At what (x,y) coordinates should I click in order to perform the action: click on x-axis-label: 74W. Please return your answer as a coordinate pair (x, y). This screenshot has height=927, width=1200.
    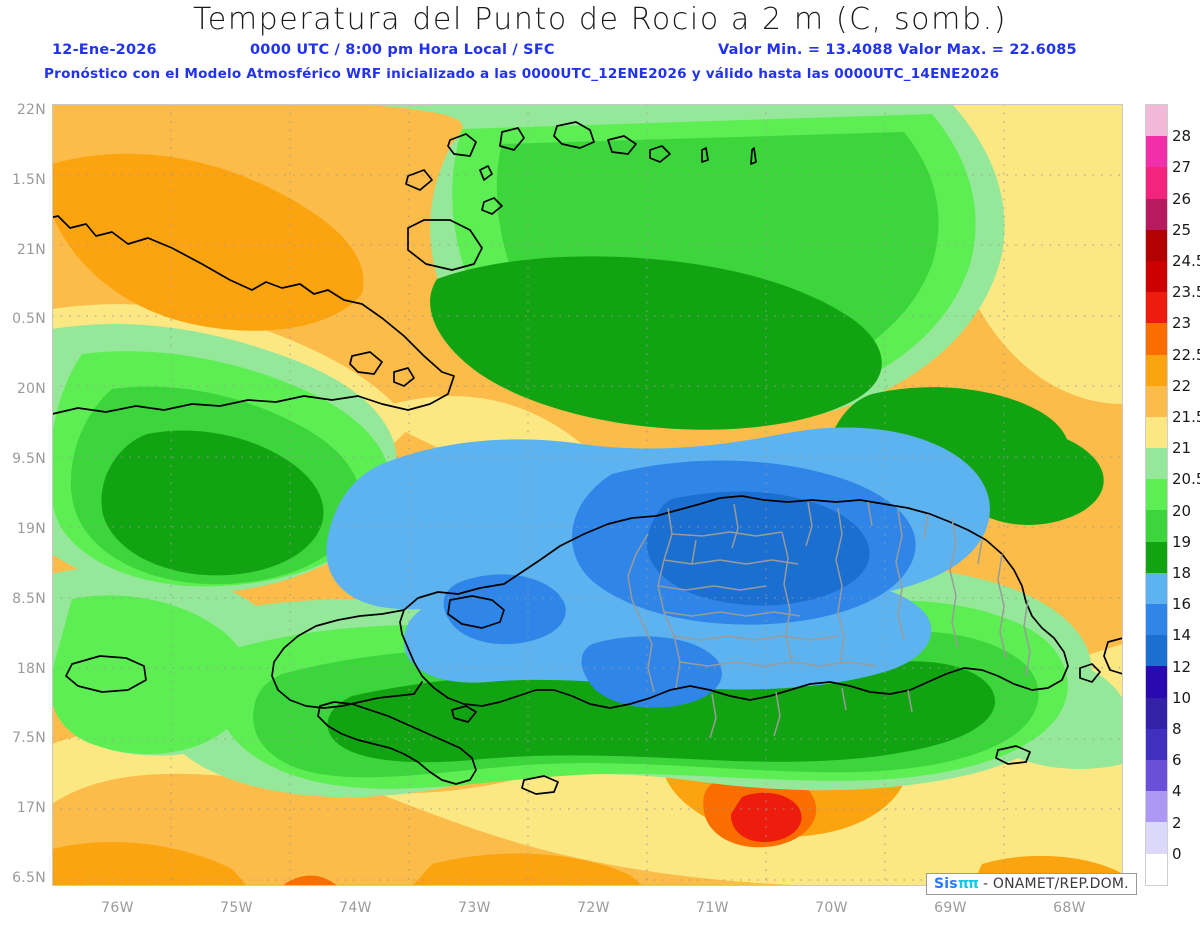
    Looking at the image, I should click on (355, 908).